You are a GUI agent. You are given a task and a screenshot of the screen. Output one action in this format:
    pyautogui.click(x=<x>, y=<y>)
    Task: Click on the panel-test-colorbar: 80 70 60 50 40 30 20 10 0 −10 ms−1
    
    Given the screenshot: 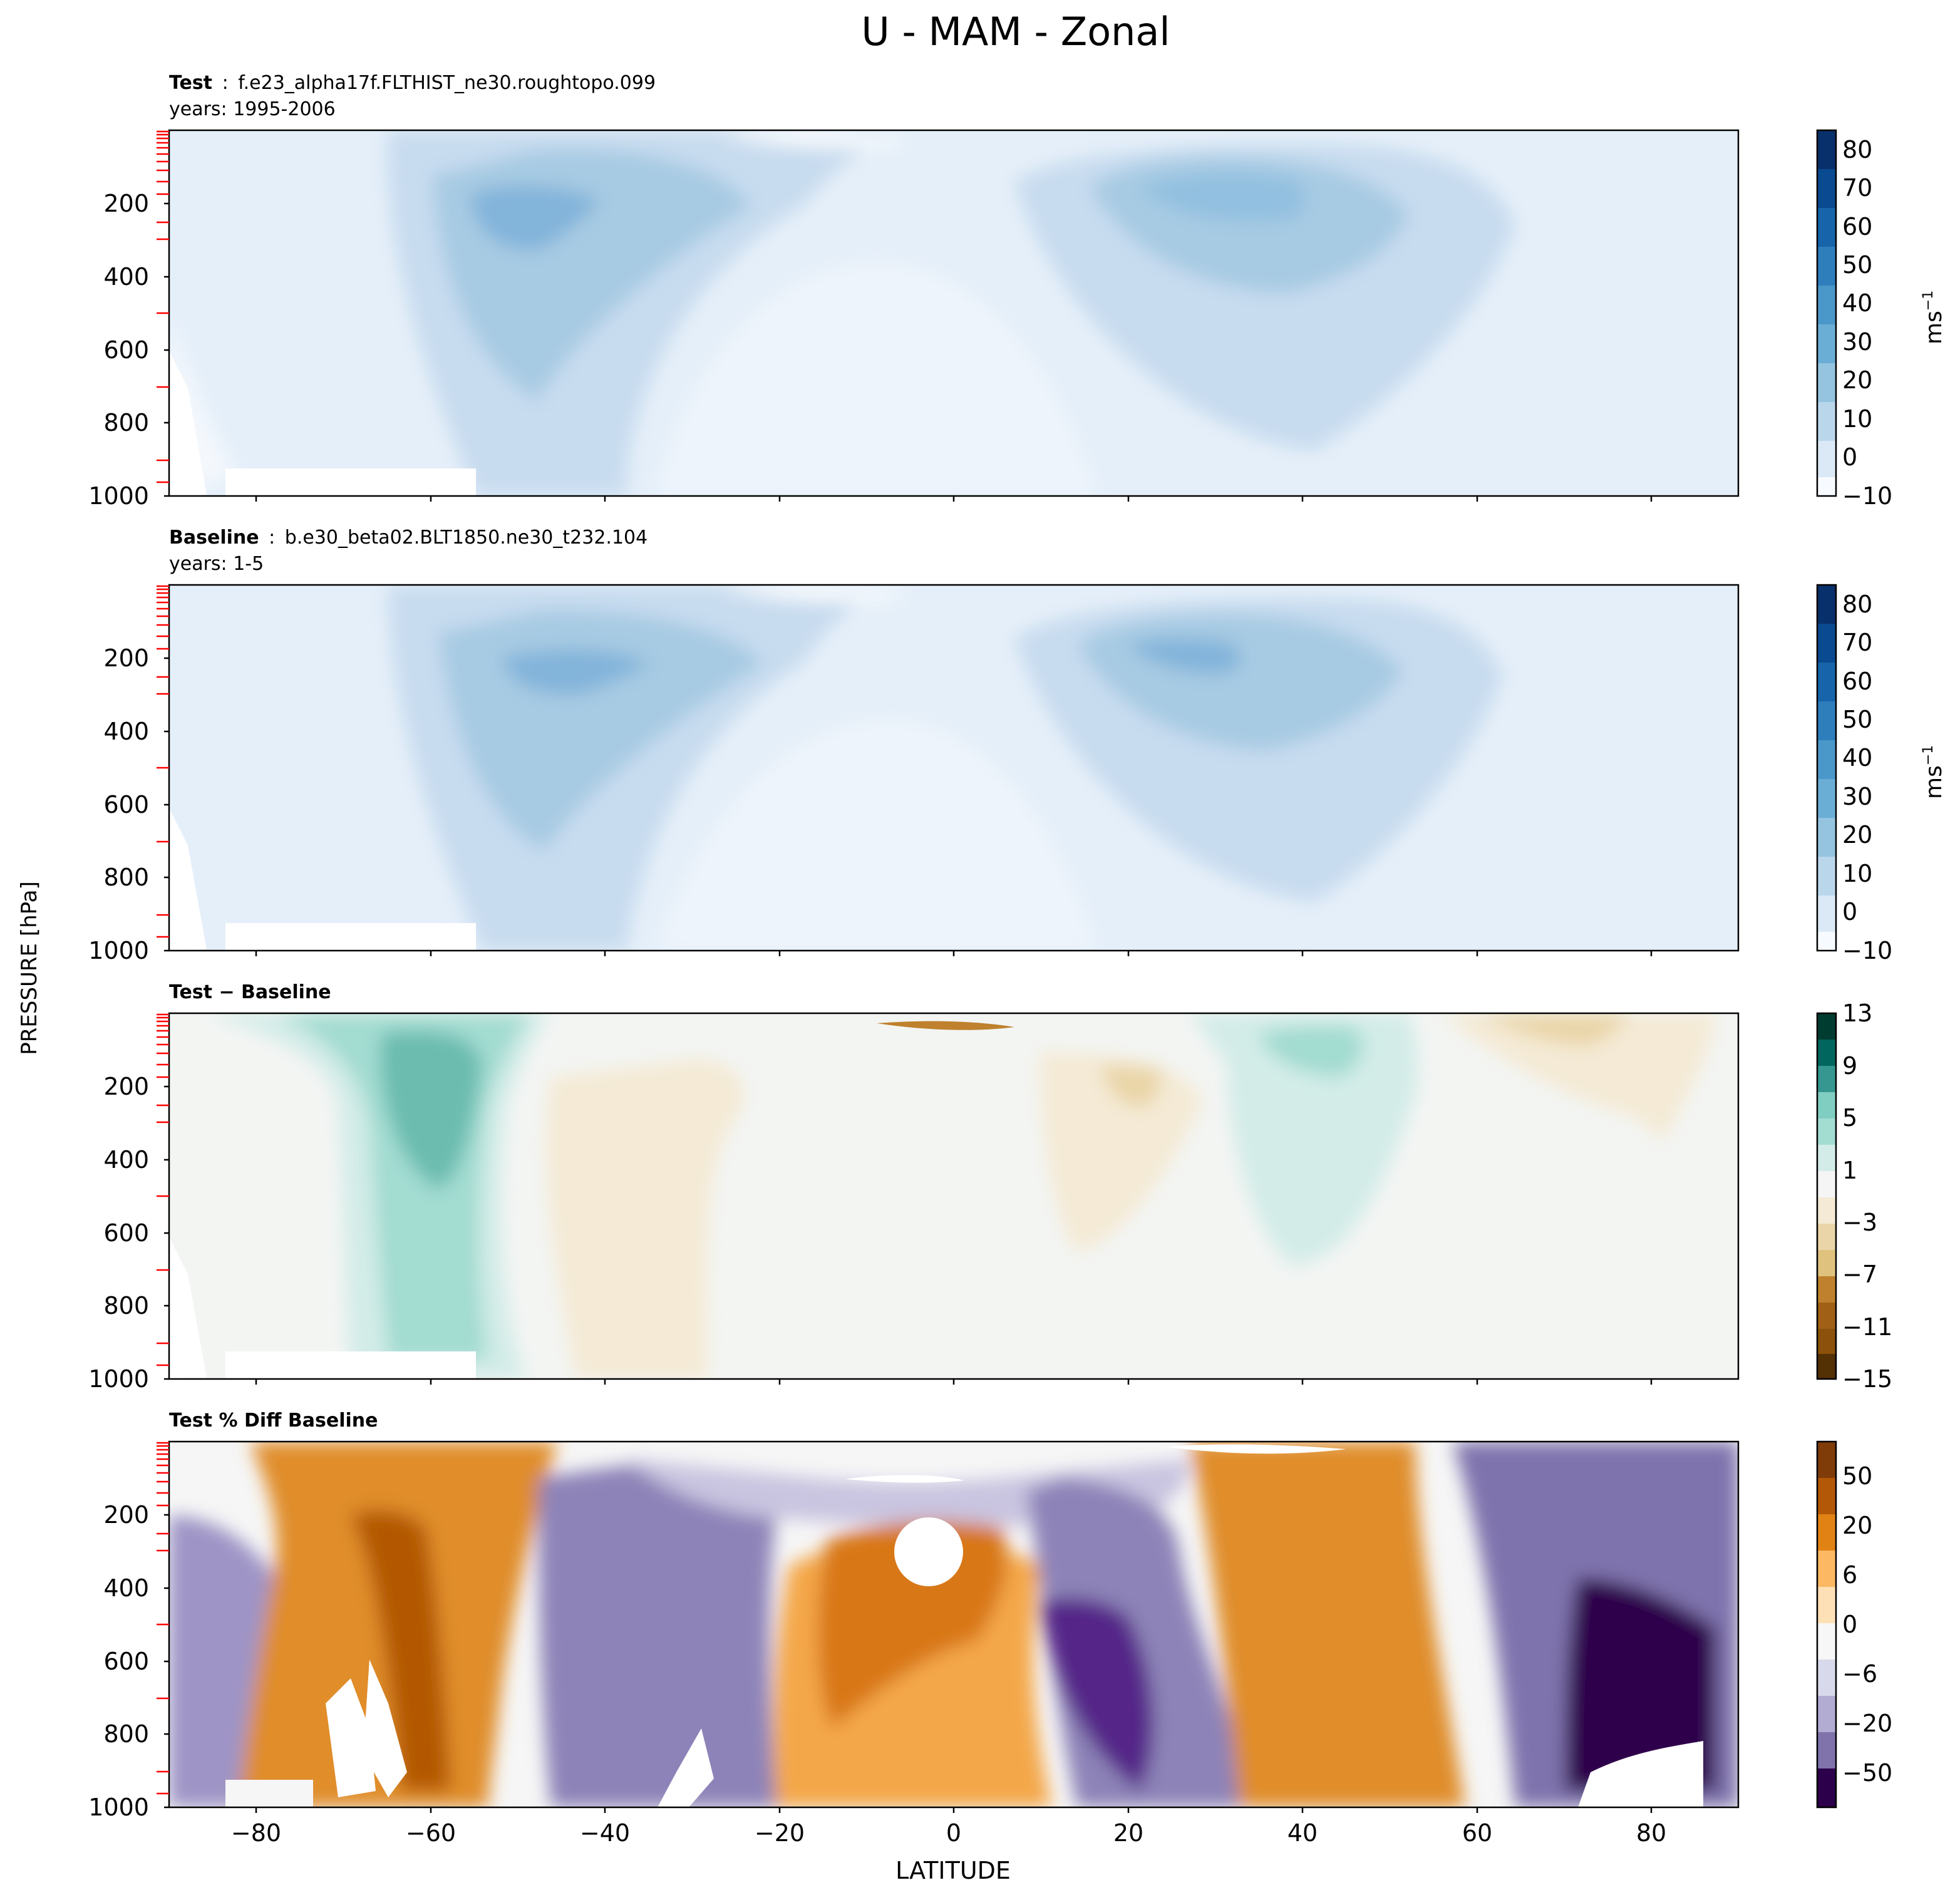 What is the action you would take?
    pyautogui.click(x=1881, y=319)
    